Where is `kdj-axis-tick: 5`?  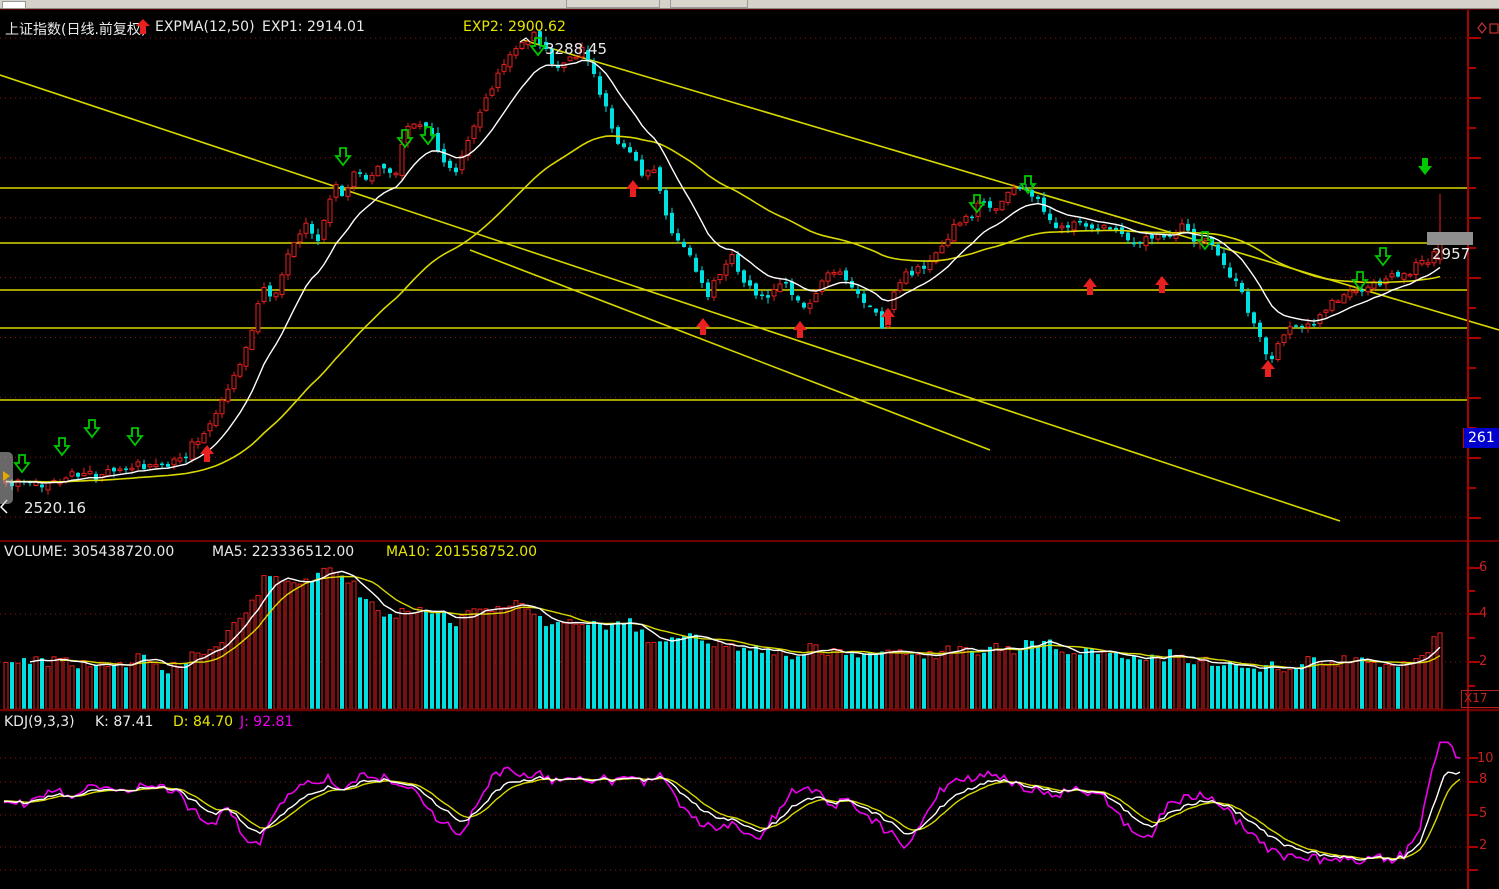 kdj-axis-tick: 5 is located at coordinates (1483, 813).